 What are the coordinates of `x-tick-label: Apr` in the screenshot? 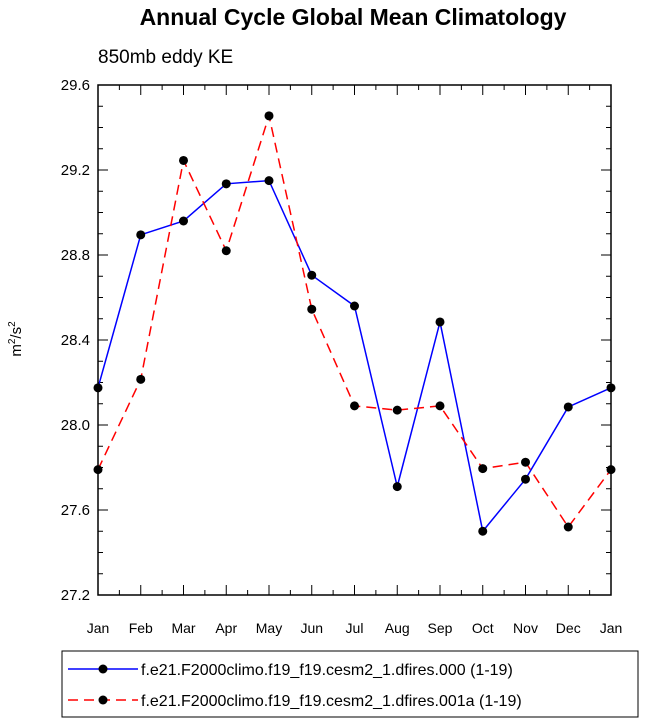 It's located at (226, 628).